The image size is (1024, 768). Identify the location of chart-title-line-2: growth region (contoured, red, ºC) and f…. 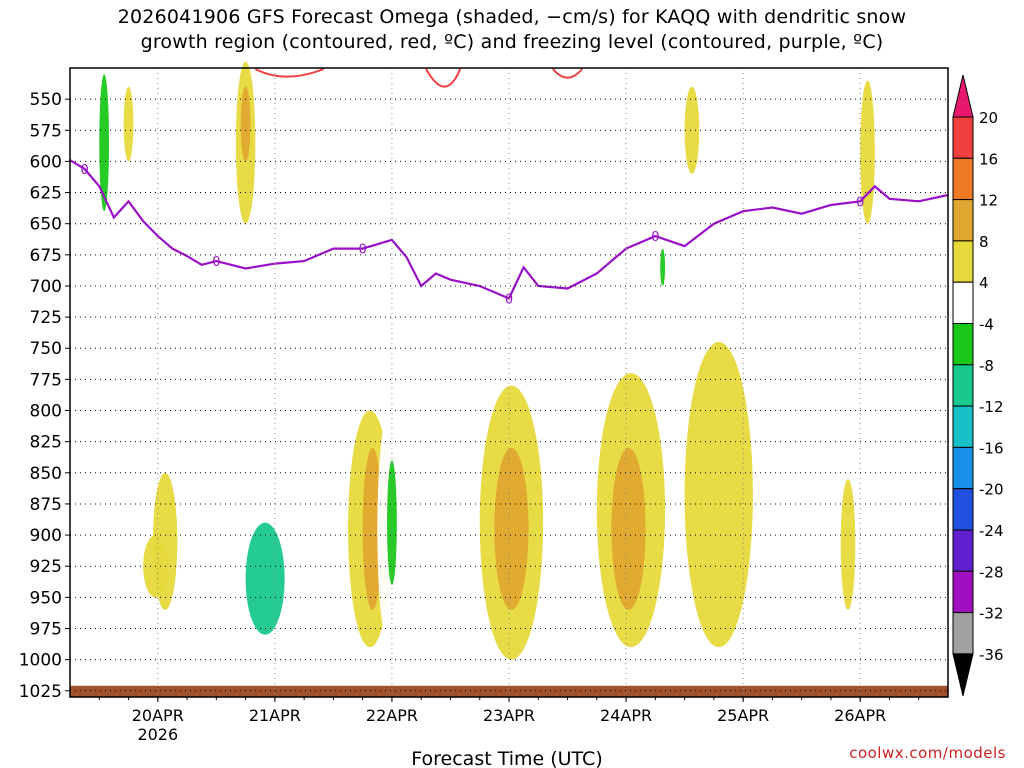
(512, 42).